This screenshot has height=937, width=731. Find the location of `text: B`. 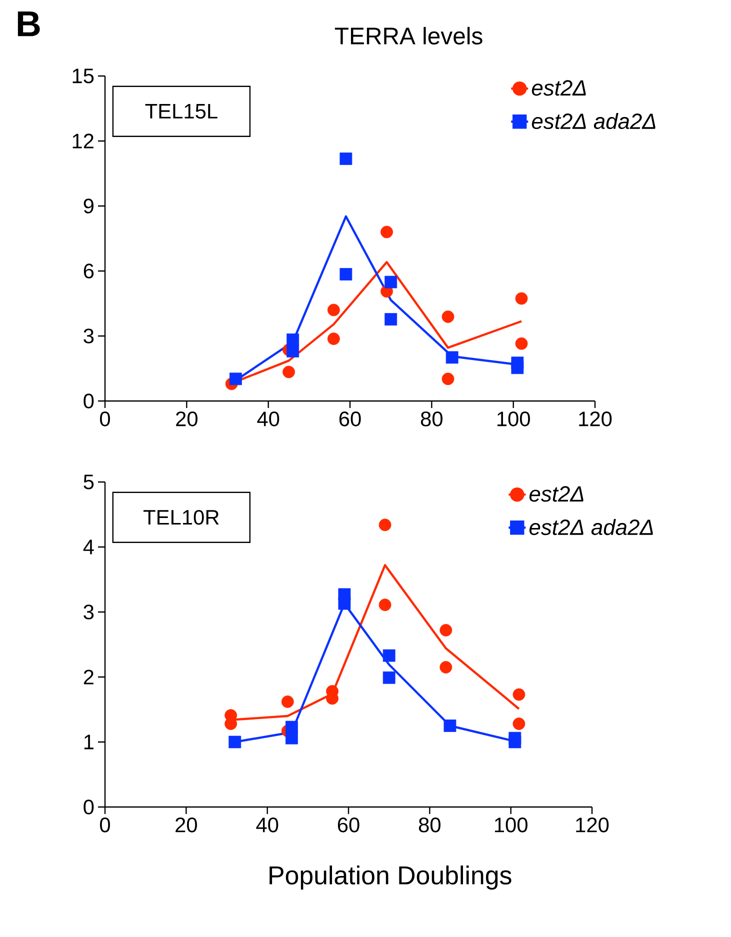

text: B is located at coordinates (29, 24).